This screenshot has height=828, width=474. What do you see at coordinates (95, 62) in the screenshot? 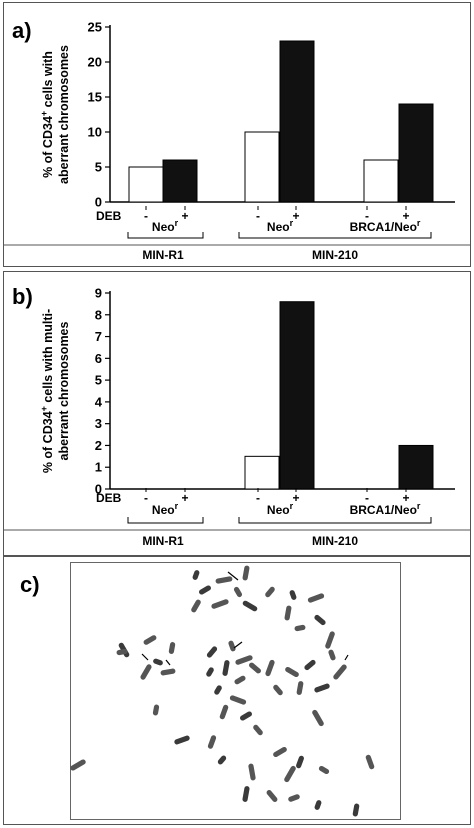
I see `y-tick-label: 20` at bounding box center [95, 62].